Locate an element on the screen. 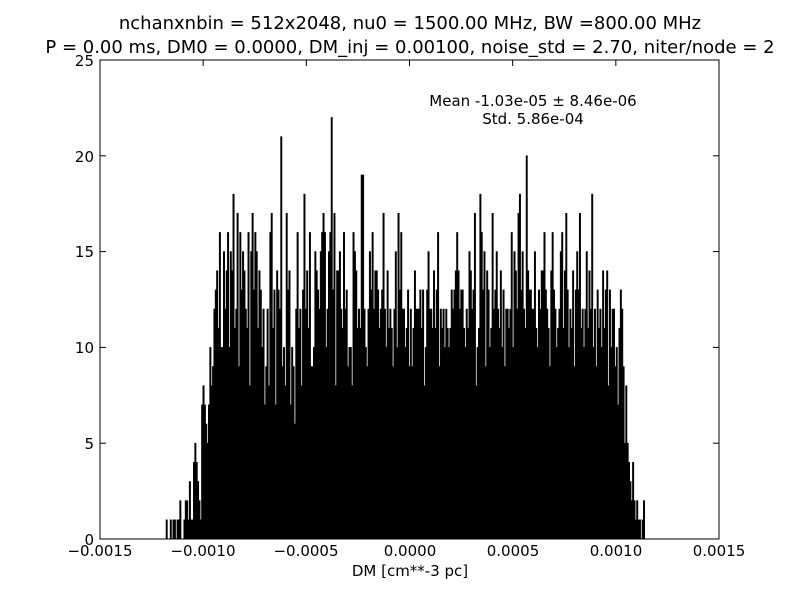  y-tick-label: 0 is located at coordinates (89, 540).